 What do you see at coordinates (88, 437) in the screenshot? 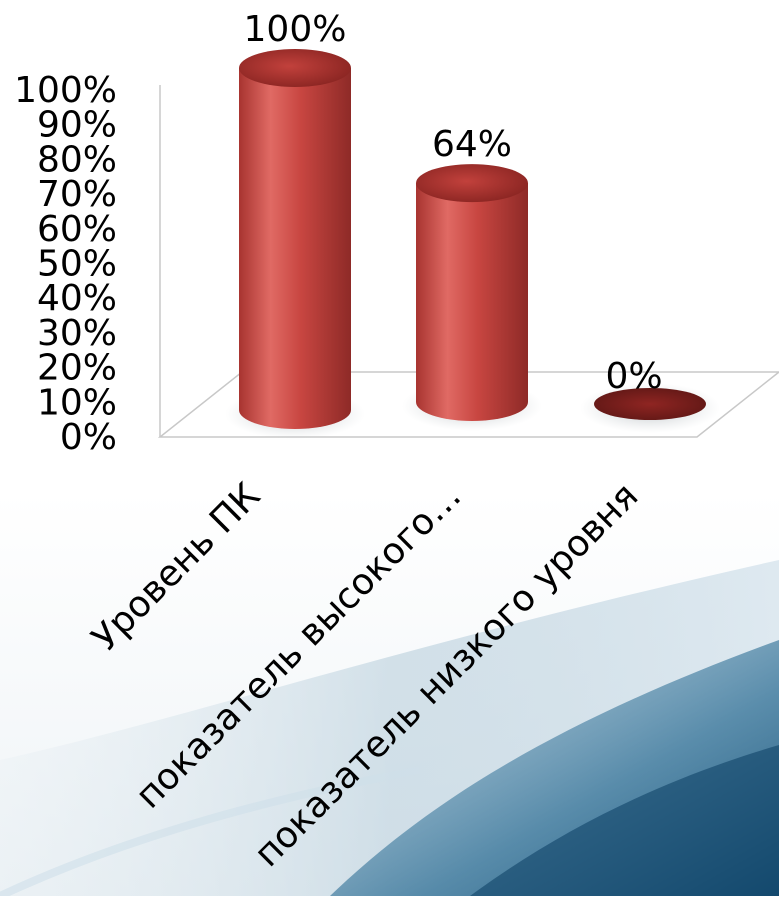
I see `y-tick-label: 0%` at bounding box center [88, 437].